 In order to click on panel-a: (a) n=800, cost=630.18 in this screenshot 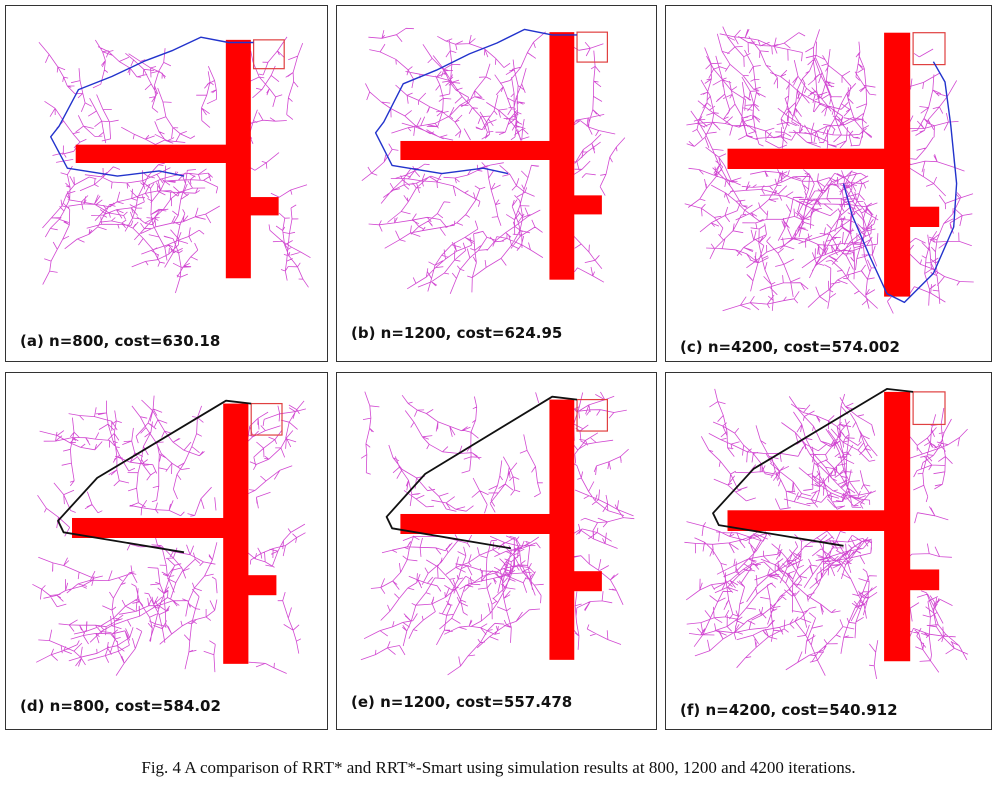, I will do `click(166, 183)`.